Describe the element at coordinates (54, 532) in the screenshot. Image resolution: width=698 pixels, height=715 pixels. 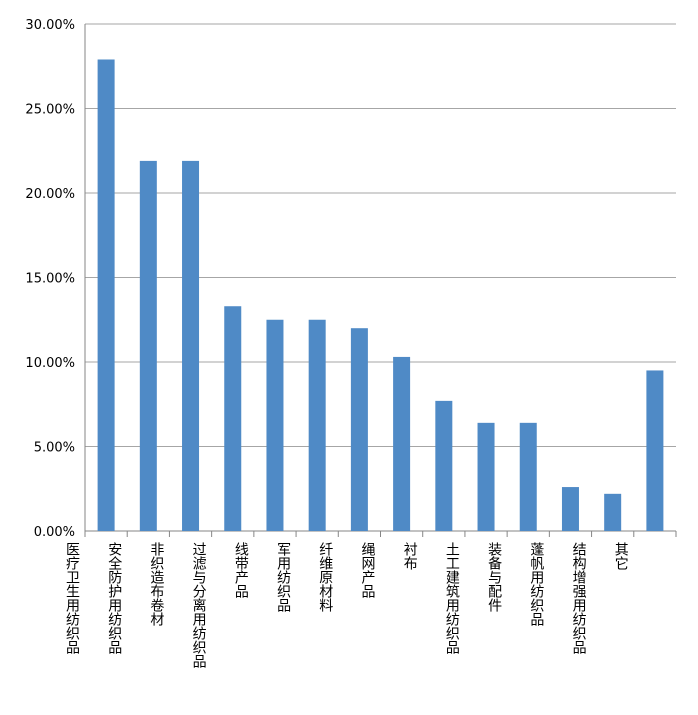
I see `y-tick-label: 0.00%` at that location.